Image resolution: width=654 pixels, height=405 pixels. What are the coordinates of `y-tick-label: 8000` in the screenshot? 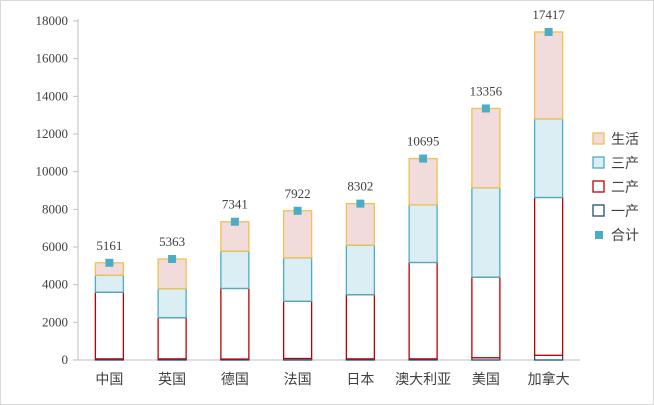 It's located at (55, 208).